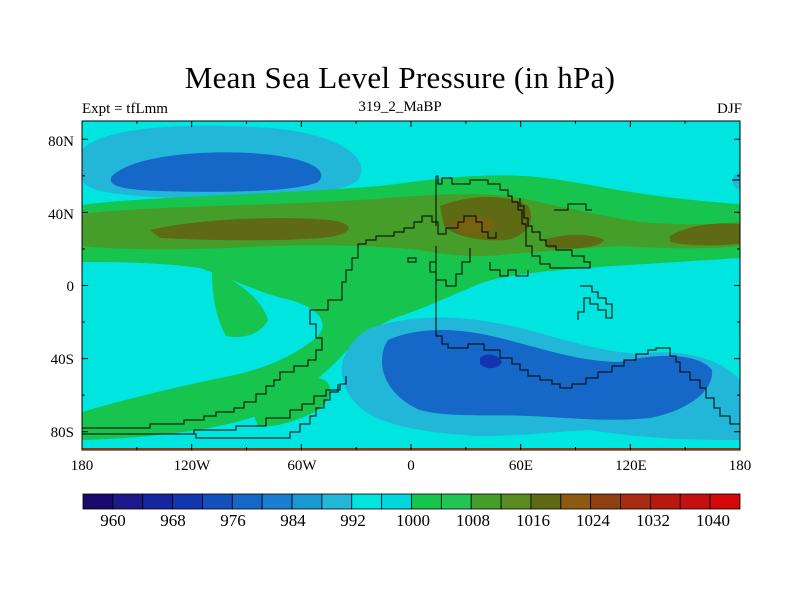 The image size is (800, 600). What do you see at coordinates (653, 520) in the screenshot?
I see `colorbar-label-1032: 1032` at bounding box center [653, 520].